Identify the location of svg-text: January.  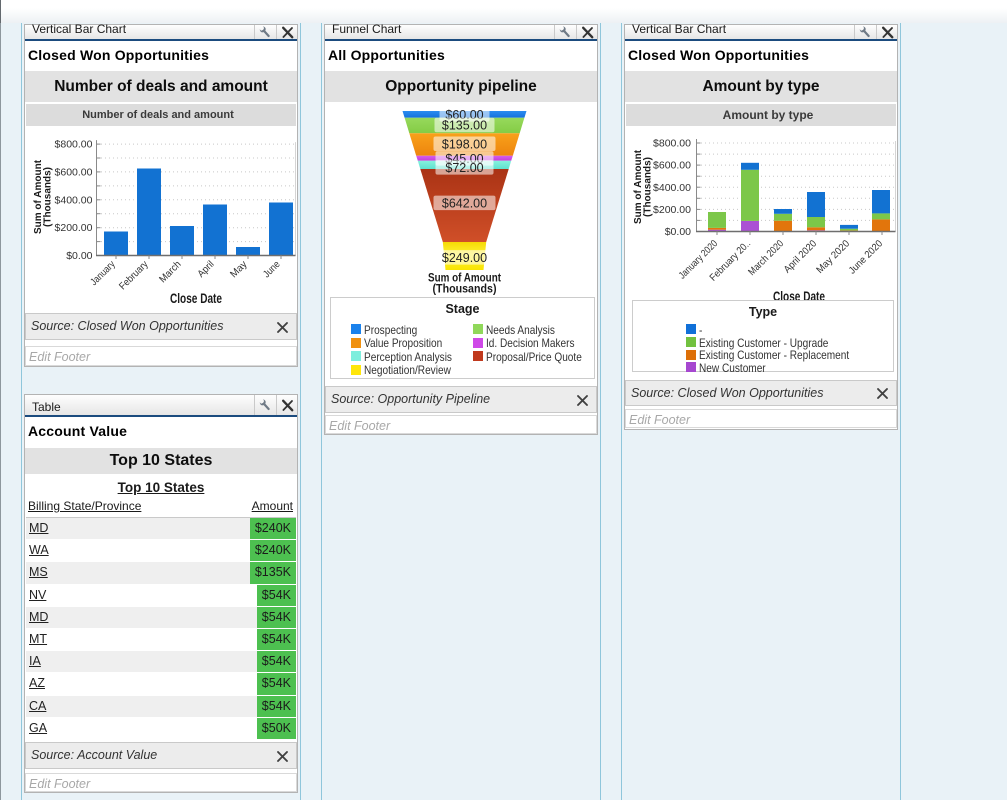
(103, 273).